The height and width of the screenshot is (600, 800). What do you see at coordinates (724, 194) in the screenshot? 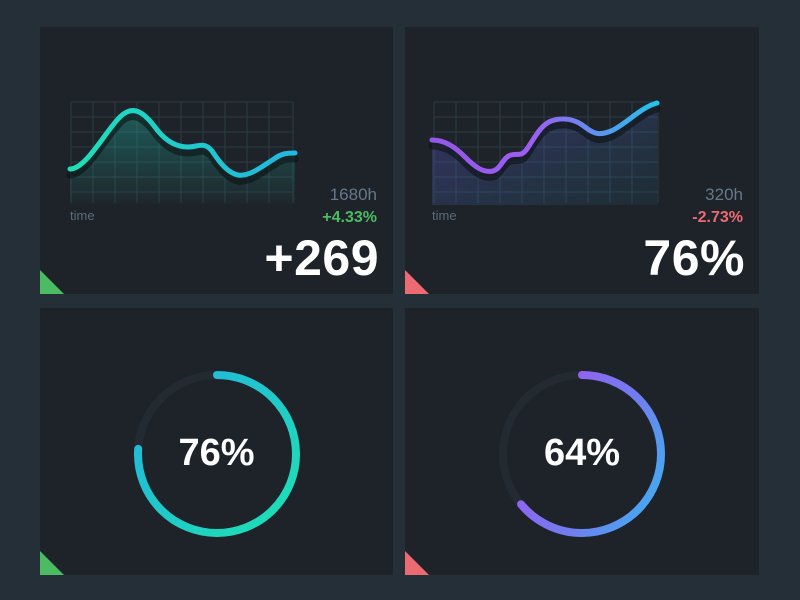
I see `hours-value: 320h` at bounding box center [724, 194].